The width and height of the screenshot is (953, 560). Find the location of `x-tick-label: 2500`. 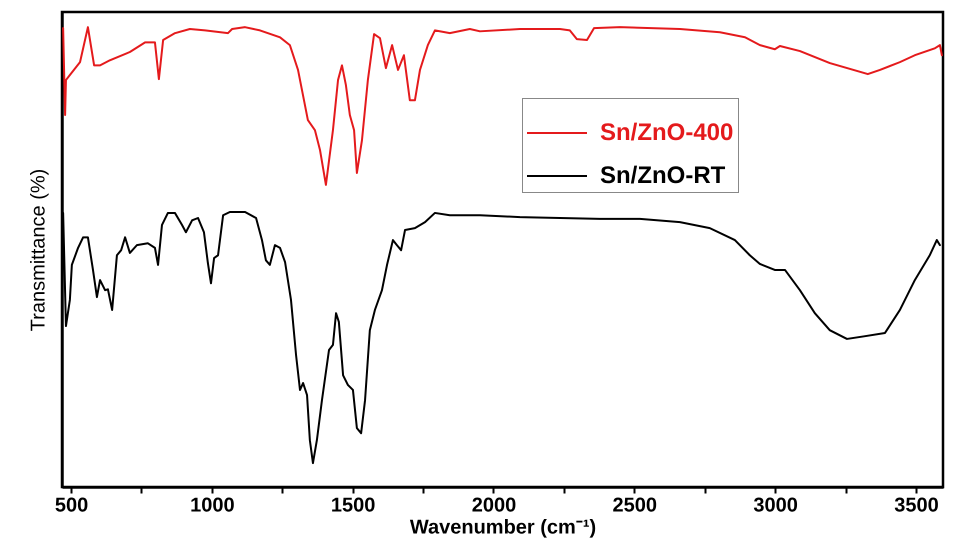

x-tick-label: 2500 is located at coordinates (635, 505).